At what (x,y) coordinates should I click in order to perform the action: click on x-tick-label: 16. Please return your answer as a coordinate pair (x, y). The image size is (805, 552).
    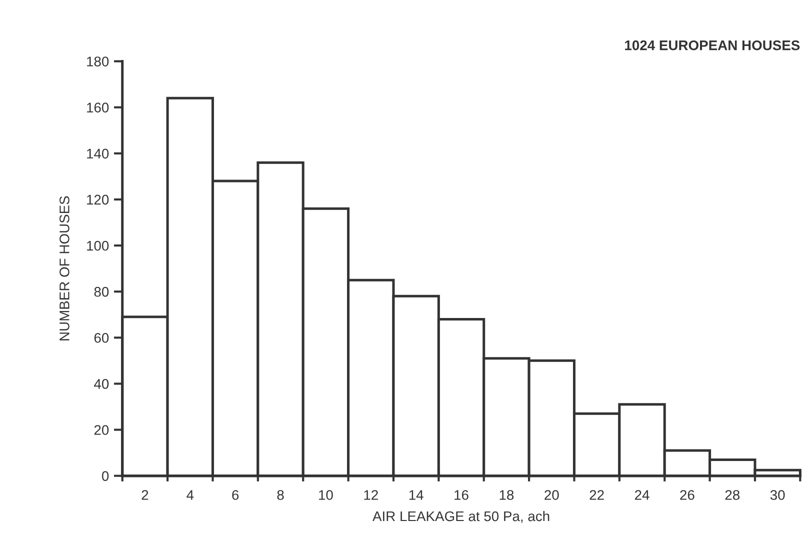
    Looking at the image, I should click on (461, 495).